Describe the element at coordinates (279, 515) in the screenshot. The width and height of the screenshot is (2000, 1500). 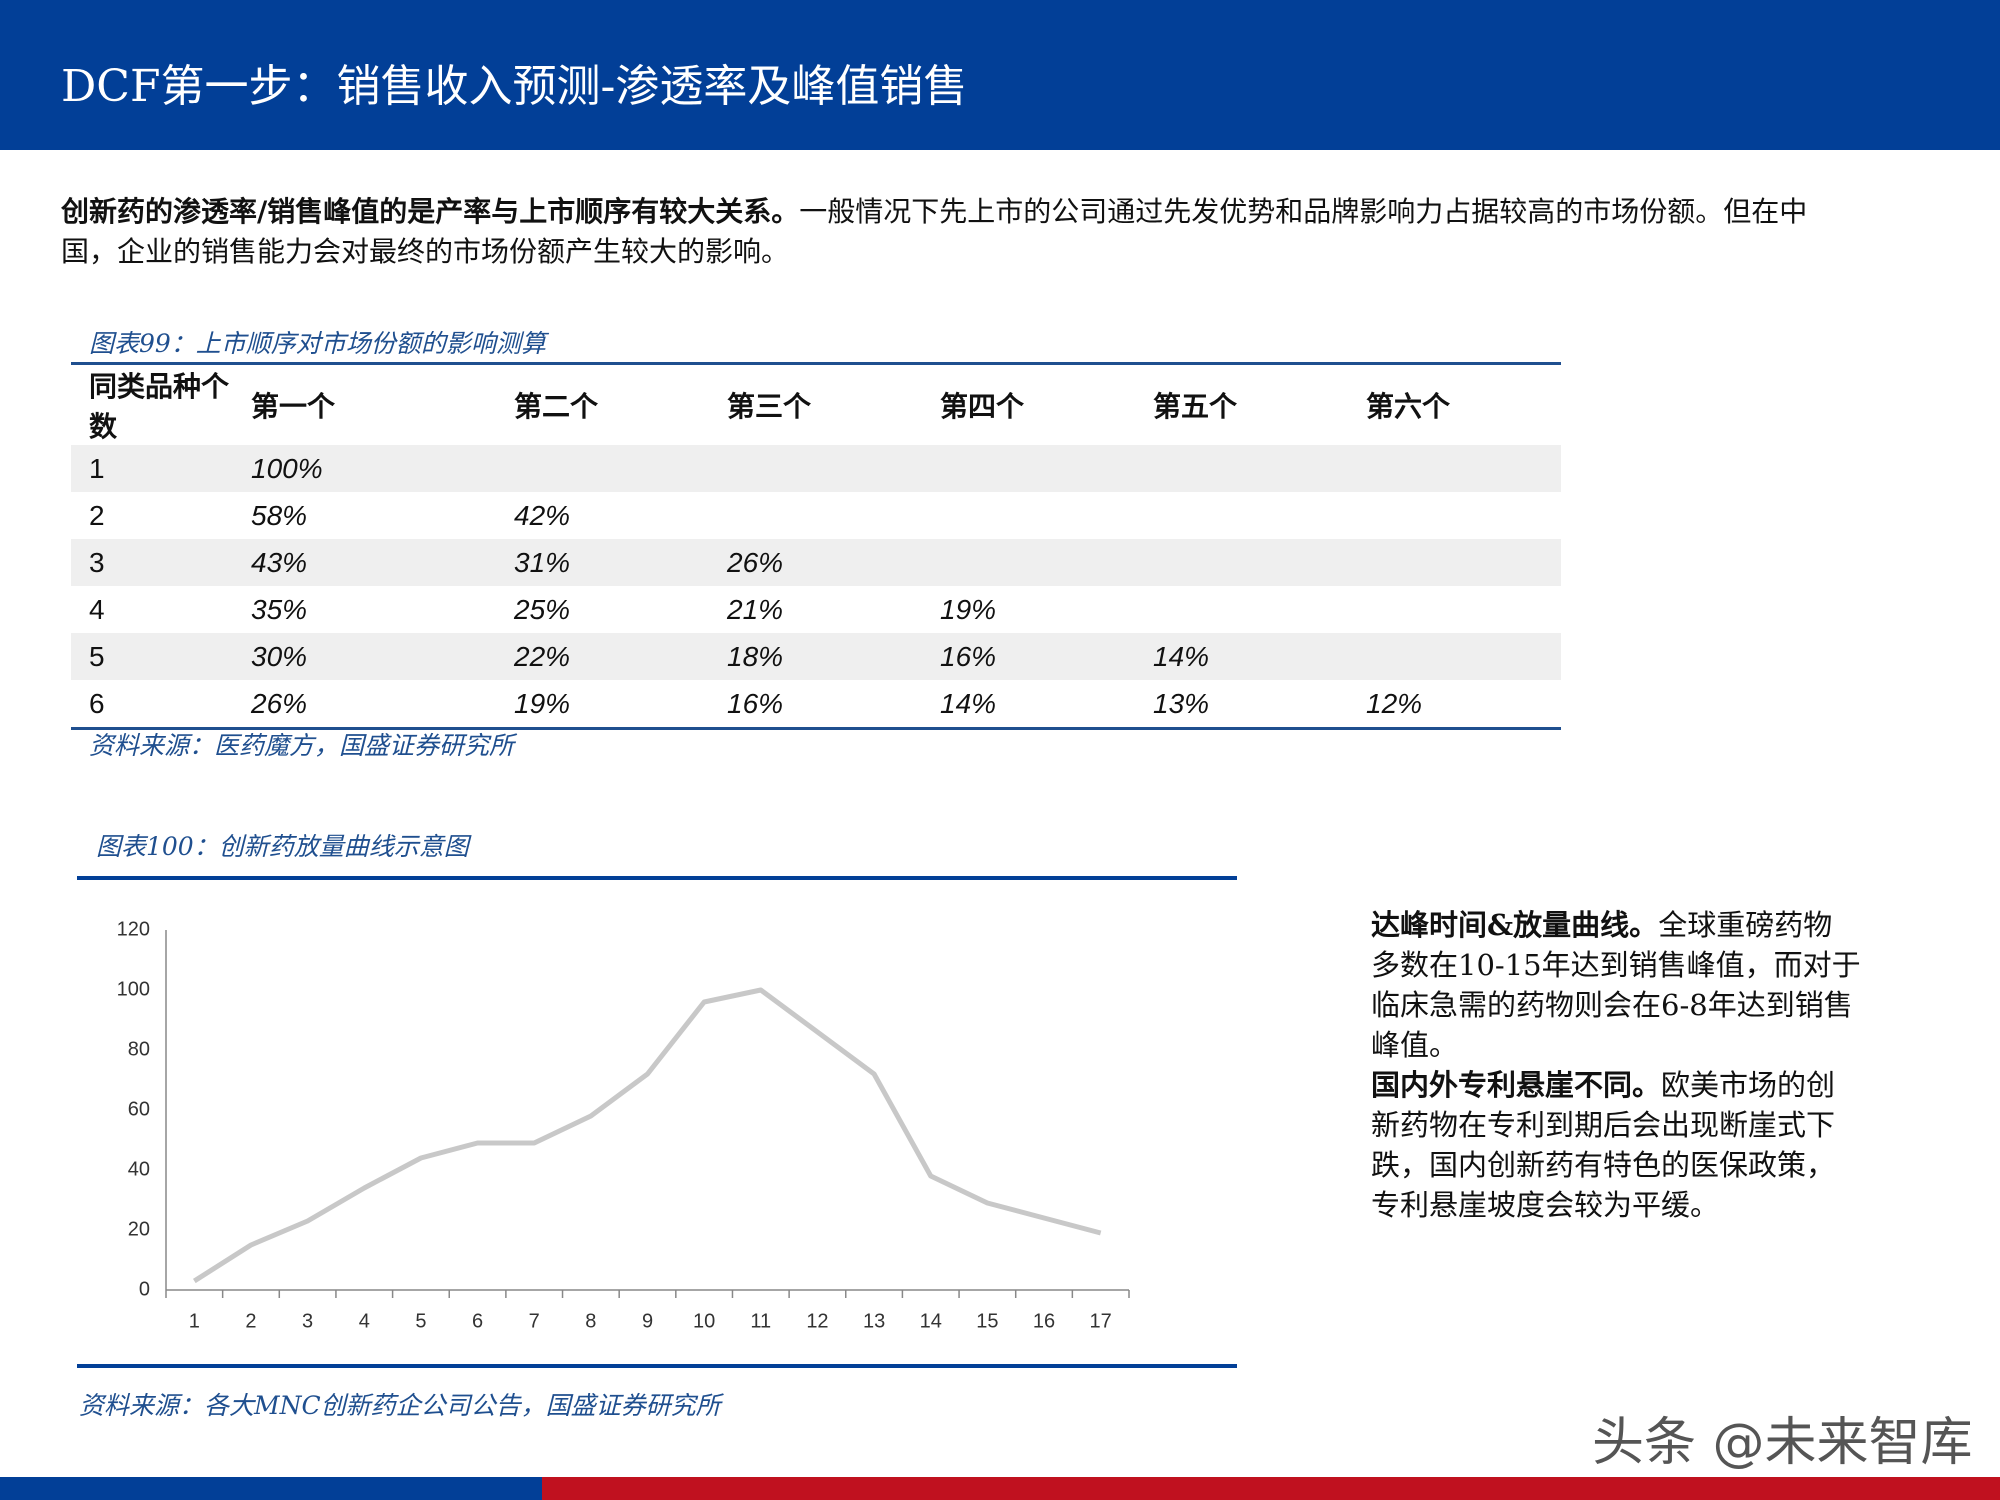
I see `cell: 58%` at that location.